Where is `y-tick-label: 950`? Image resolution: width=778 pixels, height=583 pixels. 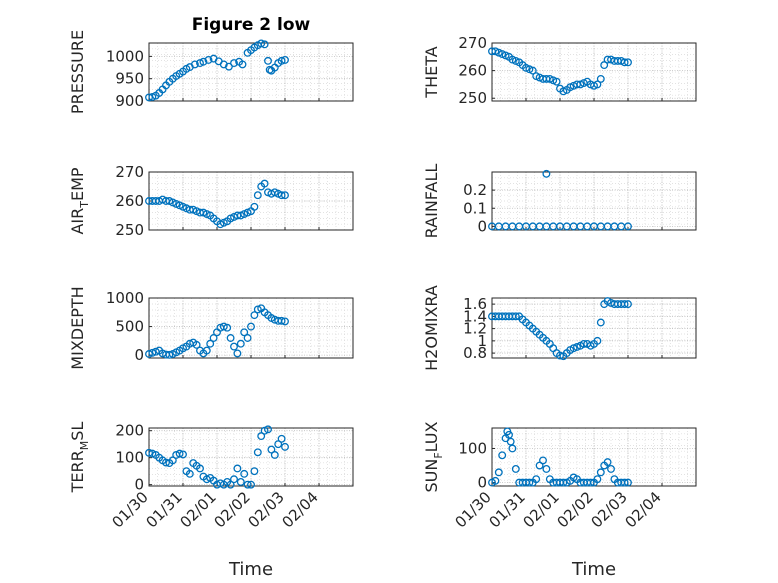
y-tick-label: 950 is located at coordinates (129, 79).